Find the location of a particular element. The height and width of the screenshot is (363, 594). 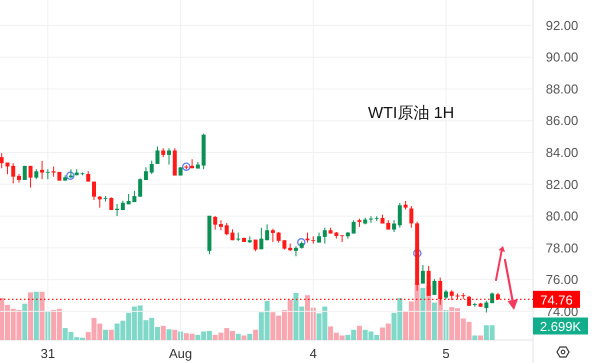

y-tick-label: 82.00 is located at coordinates (562, 184).